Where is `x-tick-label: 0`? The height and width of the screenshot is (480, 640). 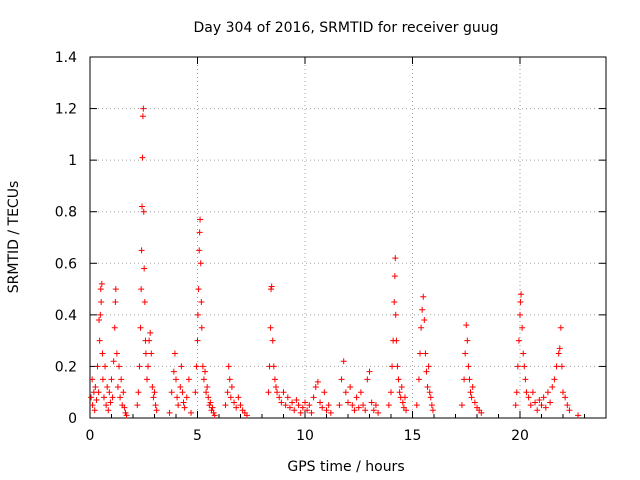
x-tick-label: 0 is located at coordinates (90, 436).